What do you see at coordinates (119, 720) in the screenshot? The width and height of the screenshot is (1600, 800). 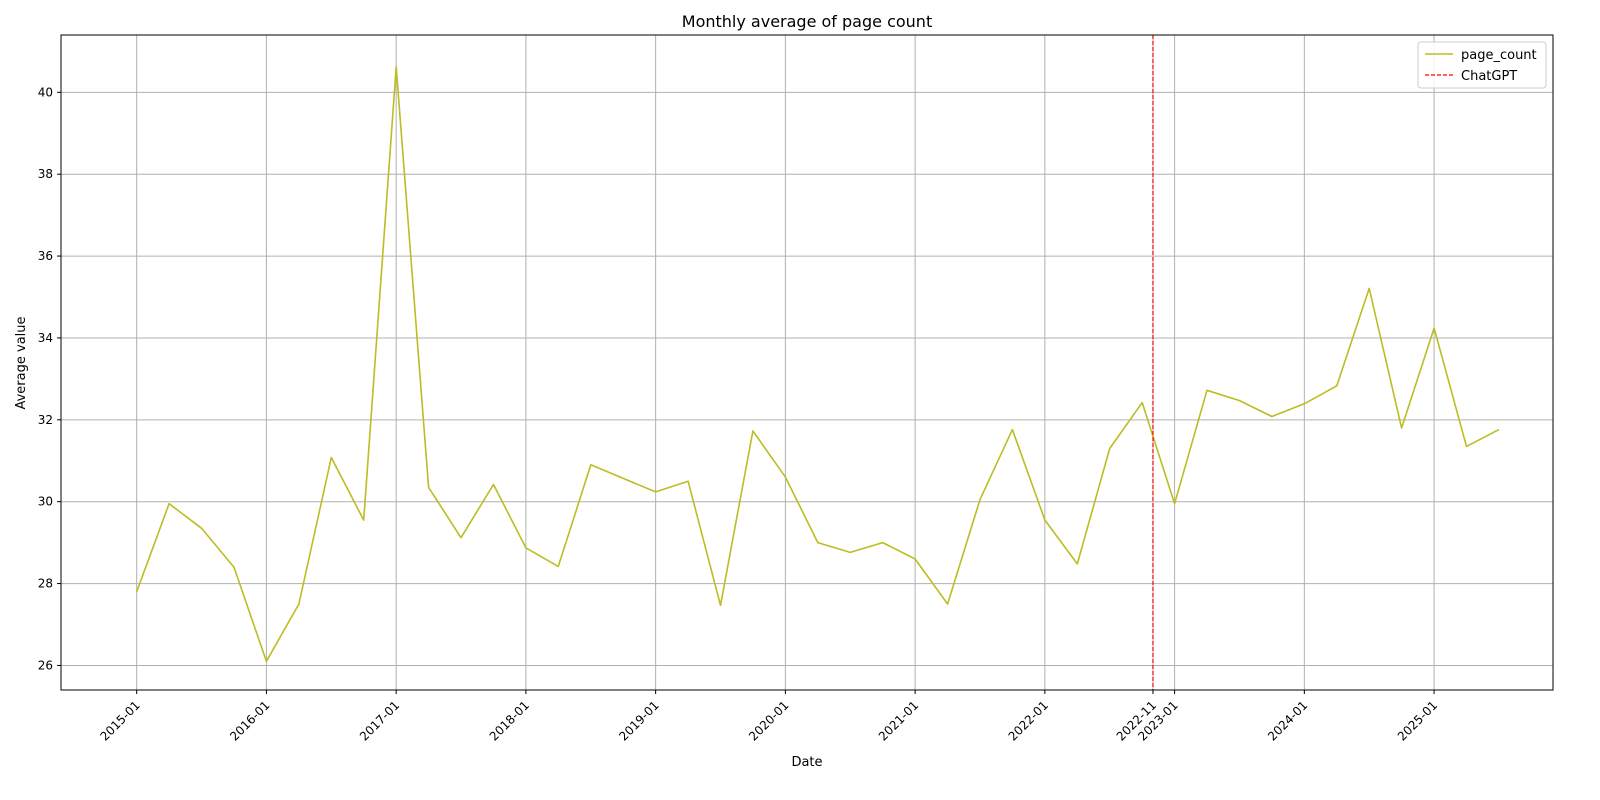 I see `x-tick-label: 2015-01` at bounding box center [119, 720].